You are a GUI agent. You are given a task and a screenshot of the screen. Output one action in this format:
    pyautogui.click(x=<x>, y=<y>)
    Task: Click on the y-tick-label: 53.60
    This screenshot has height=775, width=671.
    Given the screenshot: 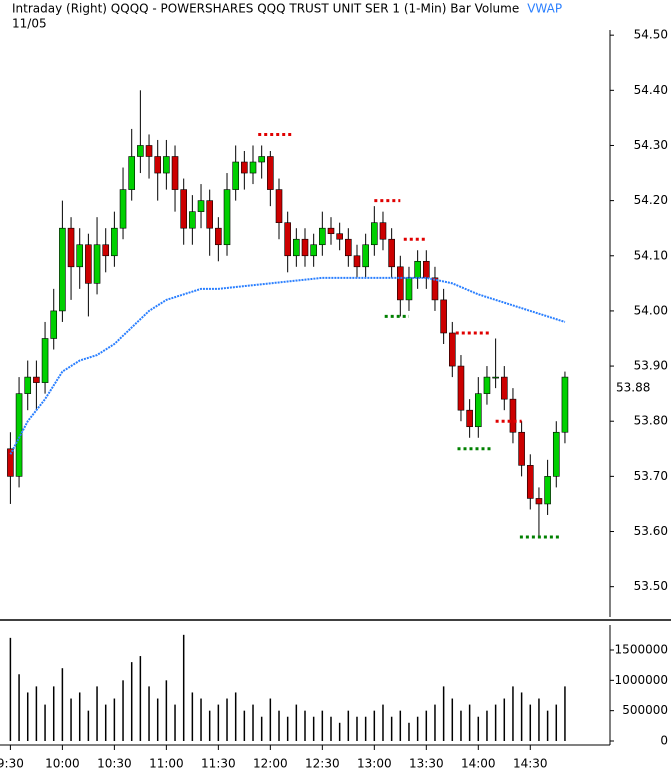 What is the action you would take?
    pyautogui.click(x=651, y=531)
    